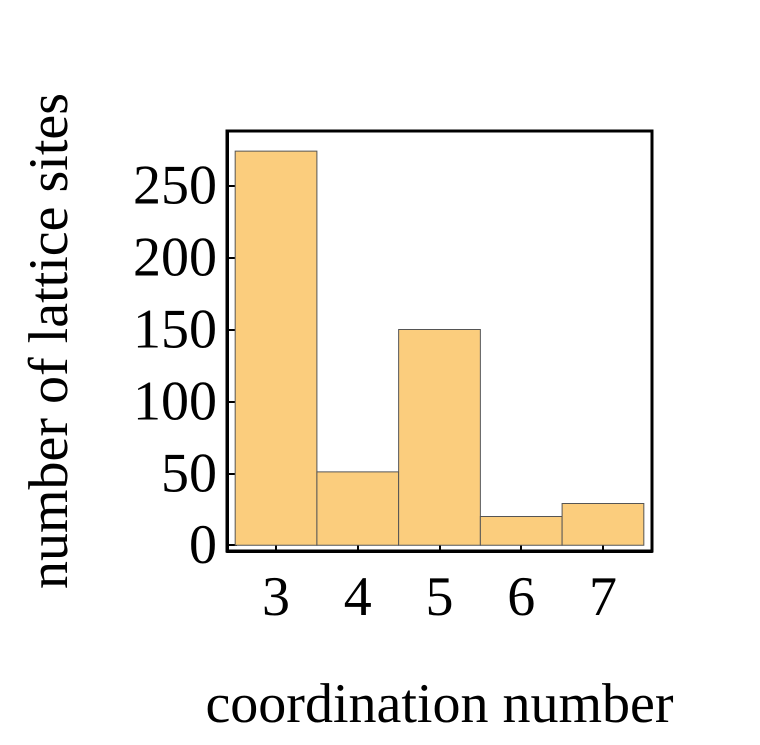 Image resolution: width=760 pixels, height=745 pixels. Describe the element at coordinates (49, 341) in the screenshot. I see `y-axis-title: number of lattice sites` at that location.